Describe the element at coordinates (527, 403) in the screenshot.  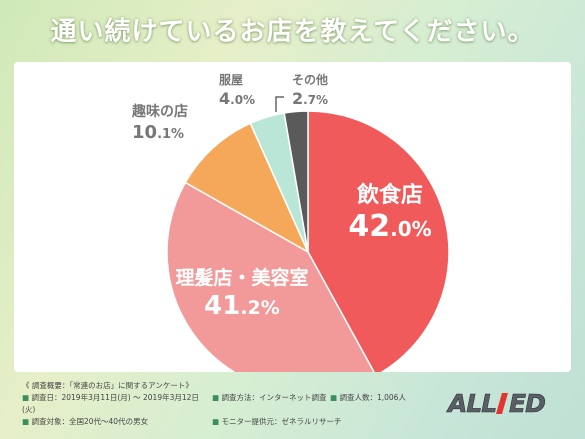
I see `logo-text-end: ED` at that location.